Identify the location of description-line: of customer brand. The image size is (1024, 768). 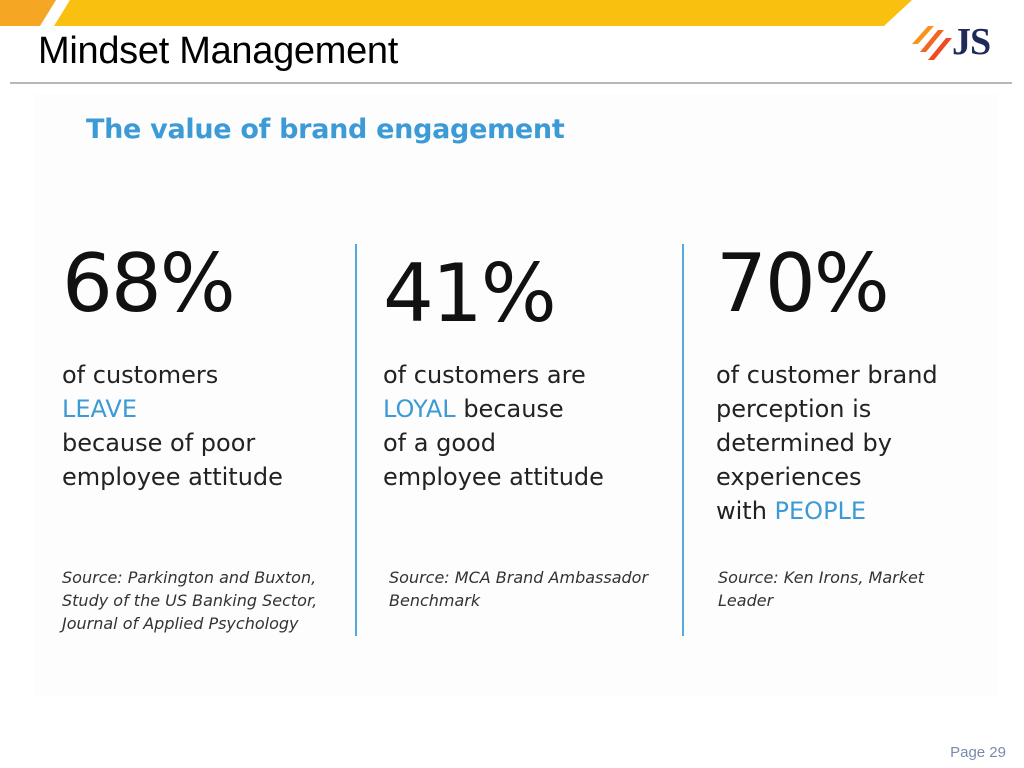
(827, 375).